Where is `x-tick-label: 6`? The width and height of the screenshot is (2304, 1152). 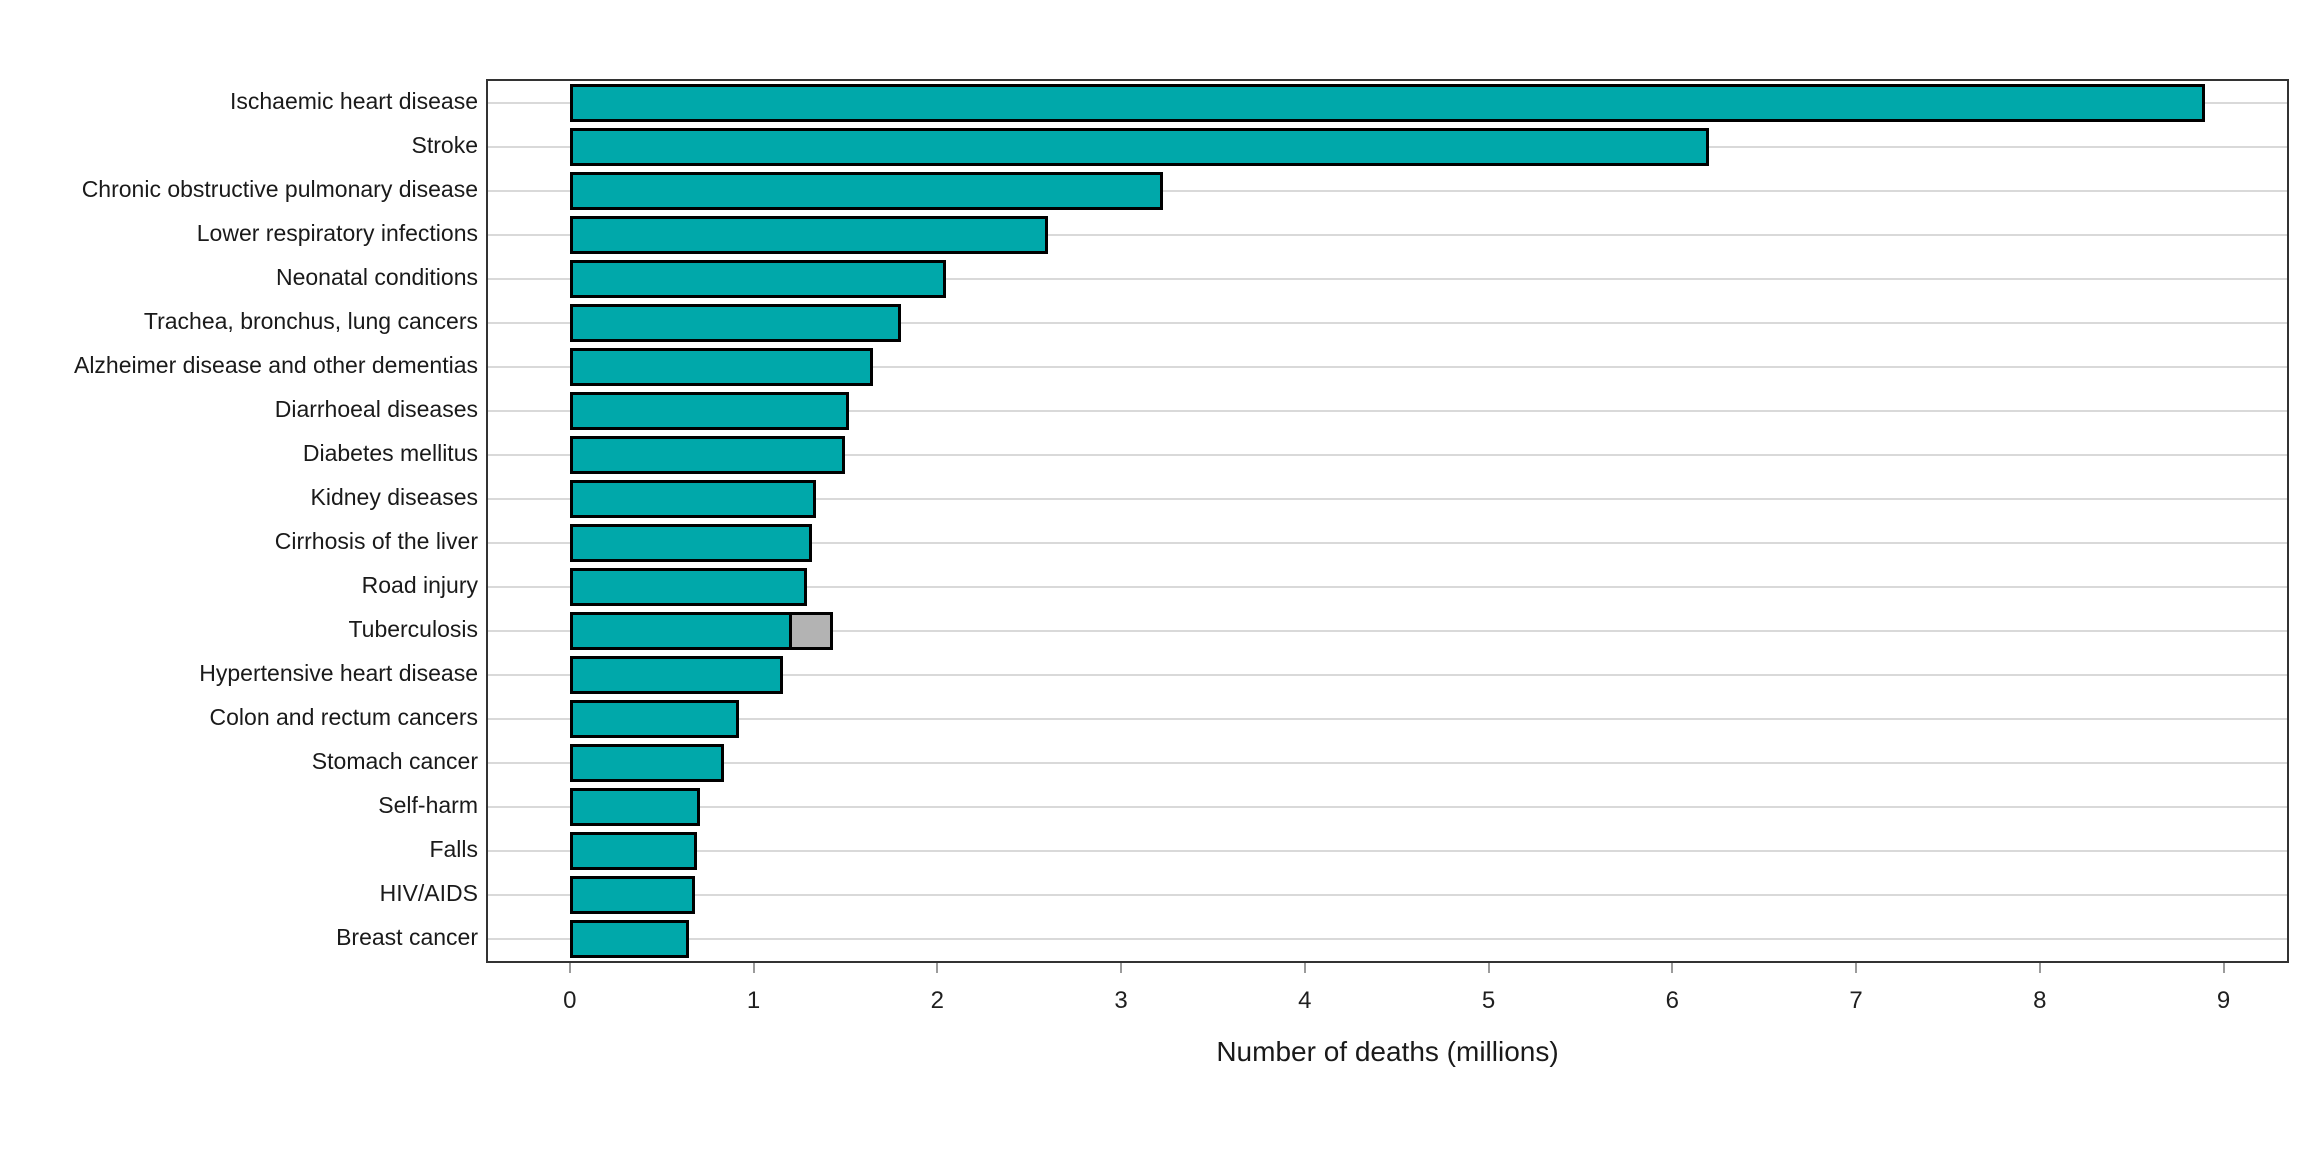
x-tick-label: 6 is located at coordinates (1672, 1000).